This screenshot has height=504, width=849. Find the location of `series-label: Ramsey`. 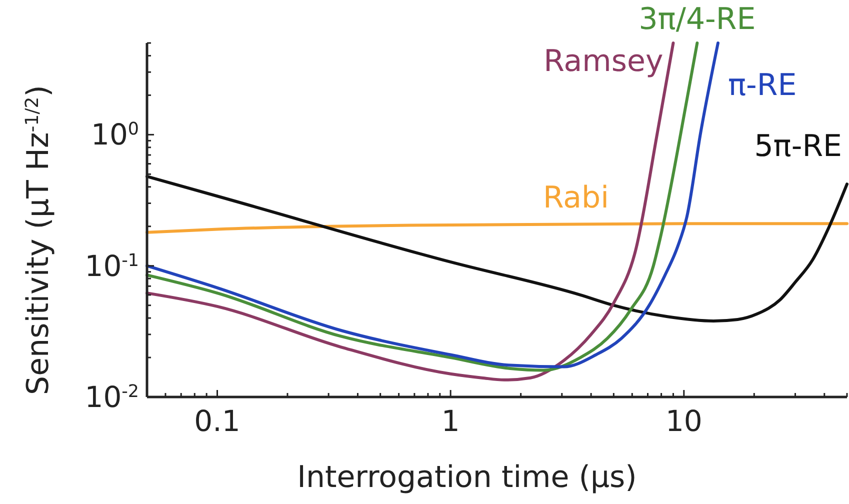

series-label: Ramsey is located at coordinates (604, 61).